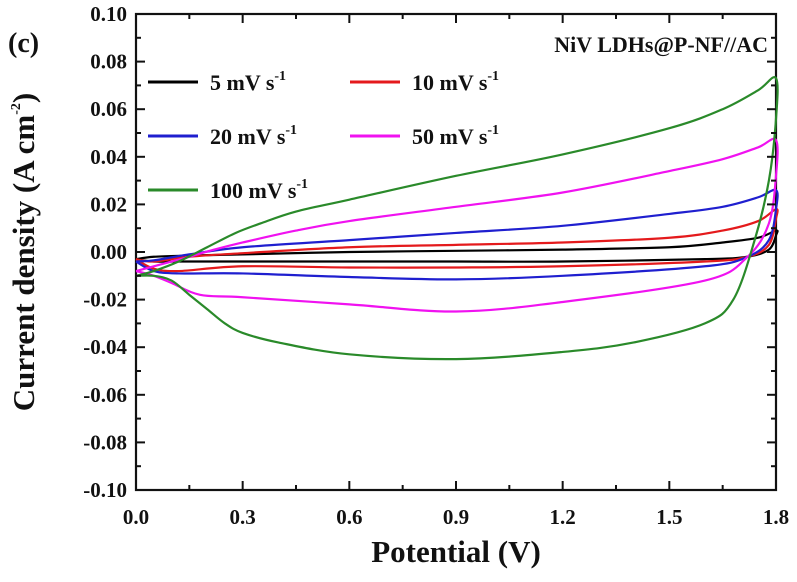 This screenshot has width=797, height=582. I want to click on y-axis-title: Current density (A cm-2), so click(23, 252).